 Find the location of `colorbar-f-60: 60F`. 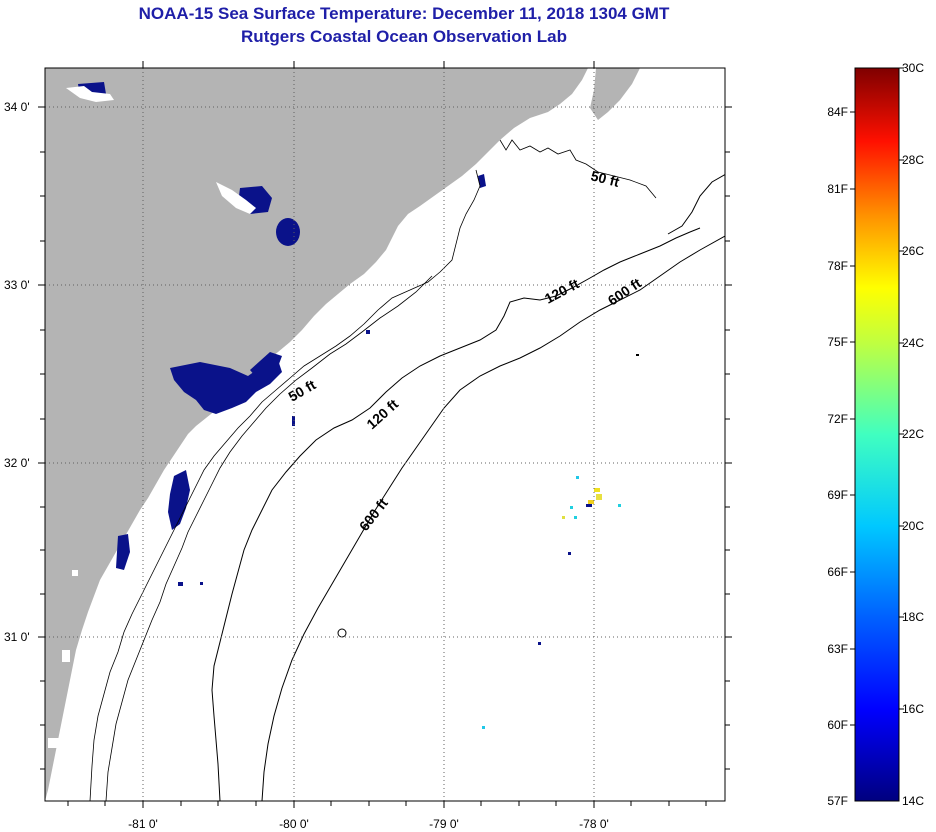

colorbar-f-60: 60F is located at coordinates (837, 725).